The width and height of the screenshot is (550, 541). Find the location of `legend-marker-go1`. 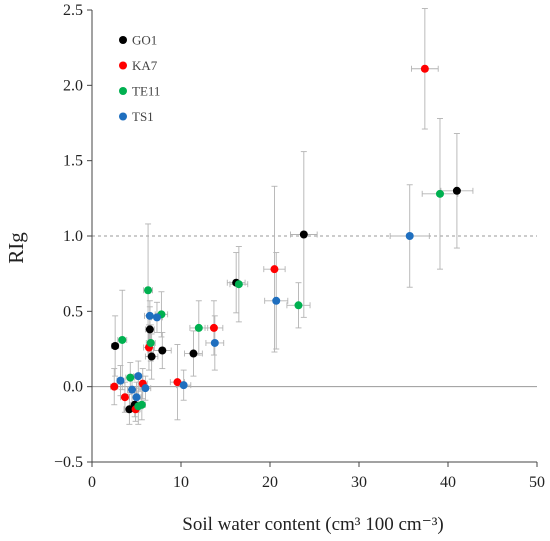

legend-marker-go1 is located at coordinates (123, 40).